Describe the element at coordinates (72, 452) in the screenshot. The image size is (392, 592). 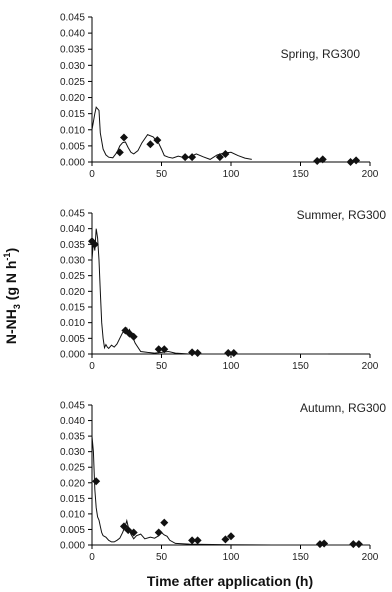
I see `autumn-y-tick-label: 0.030` at that location.